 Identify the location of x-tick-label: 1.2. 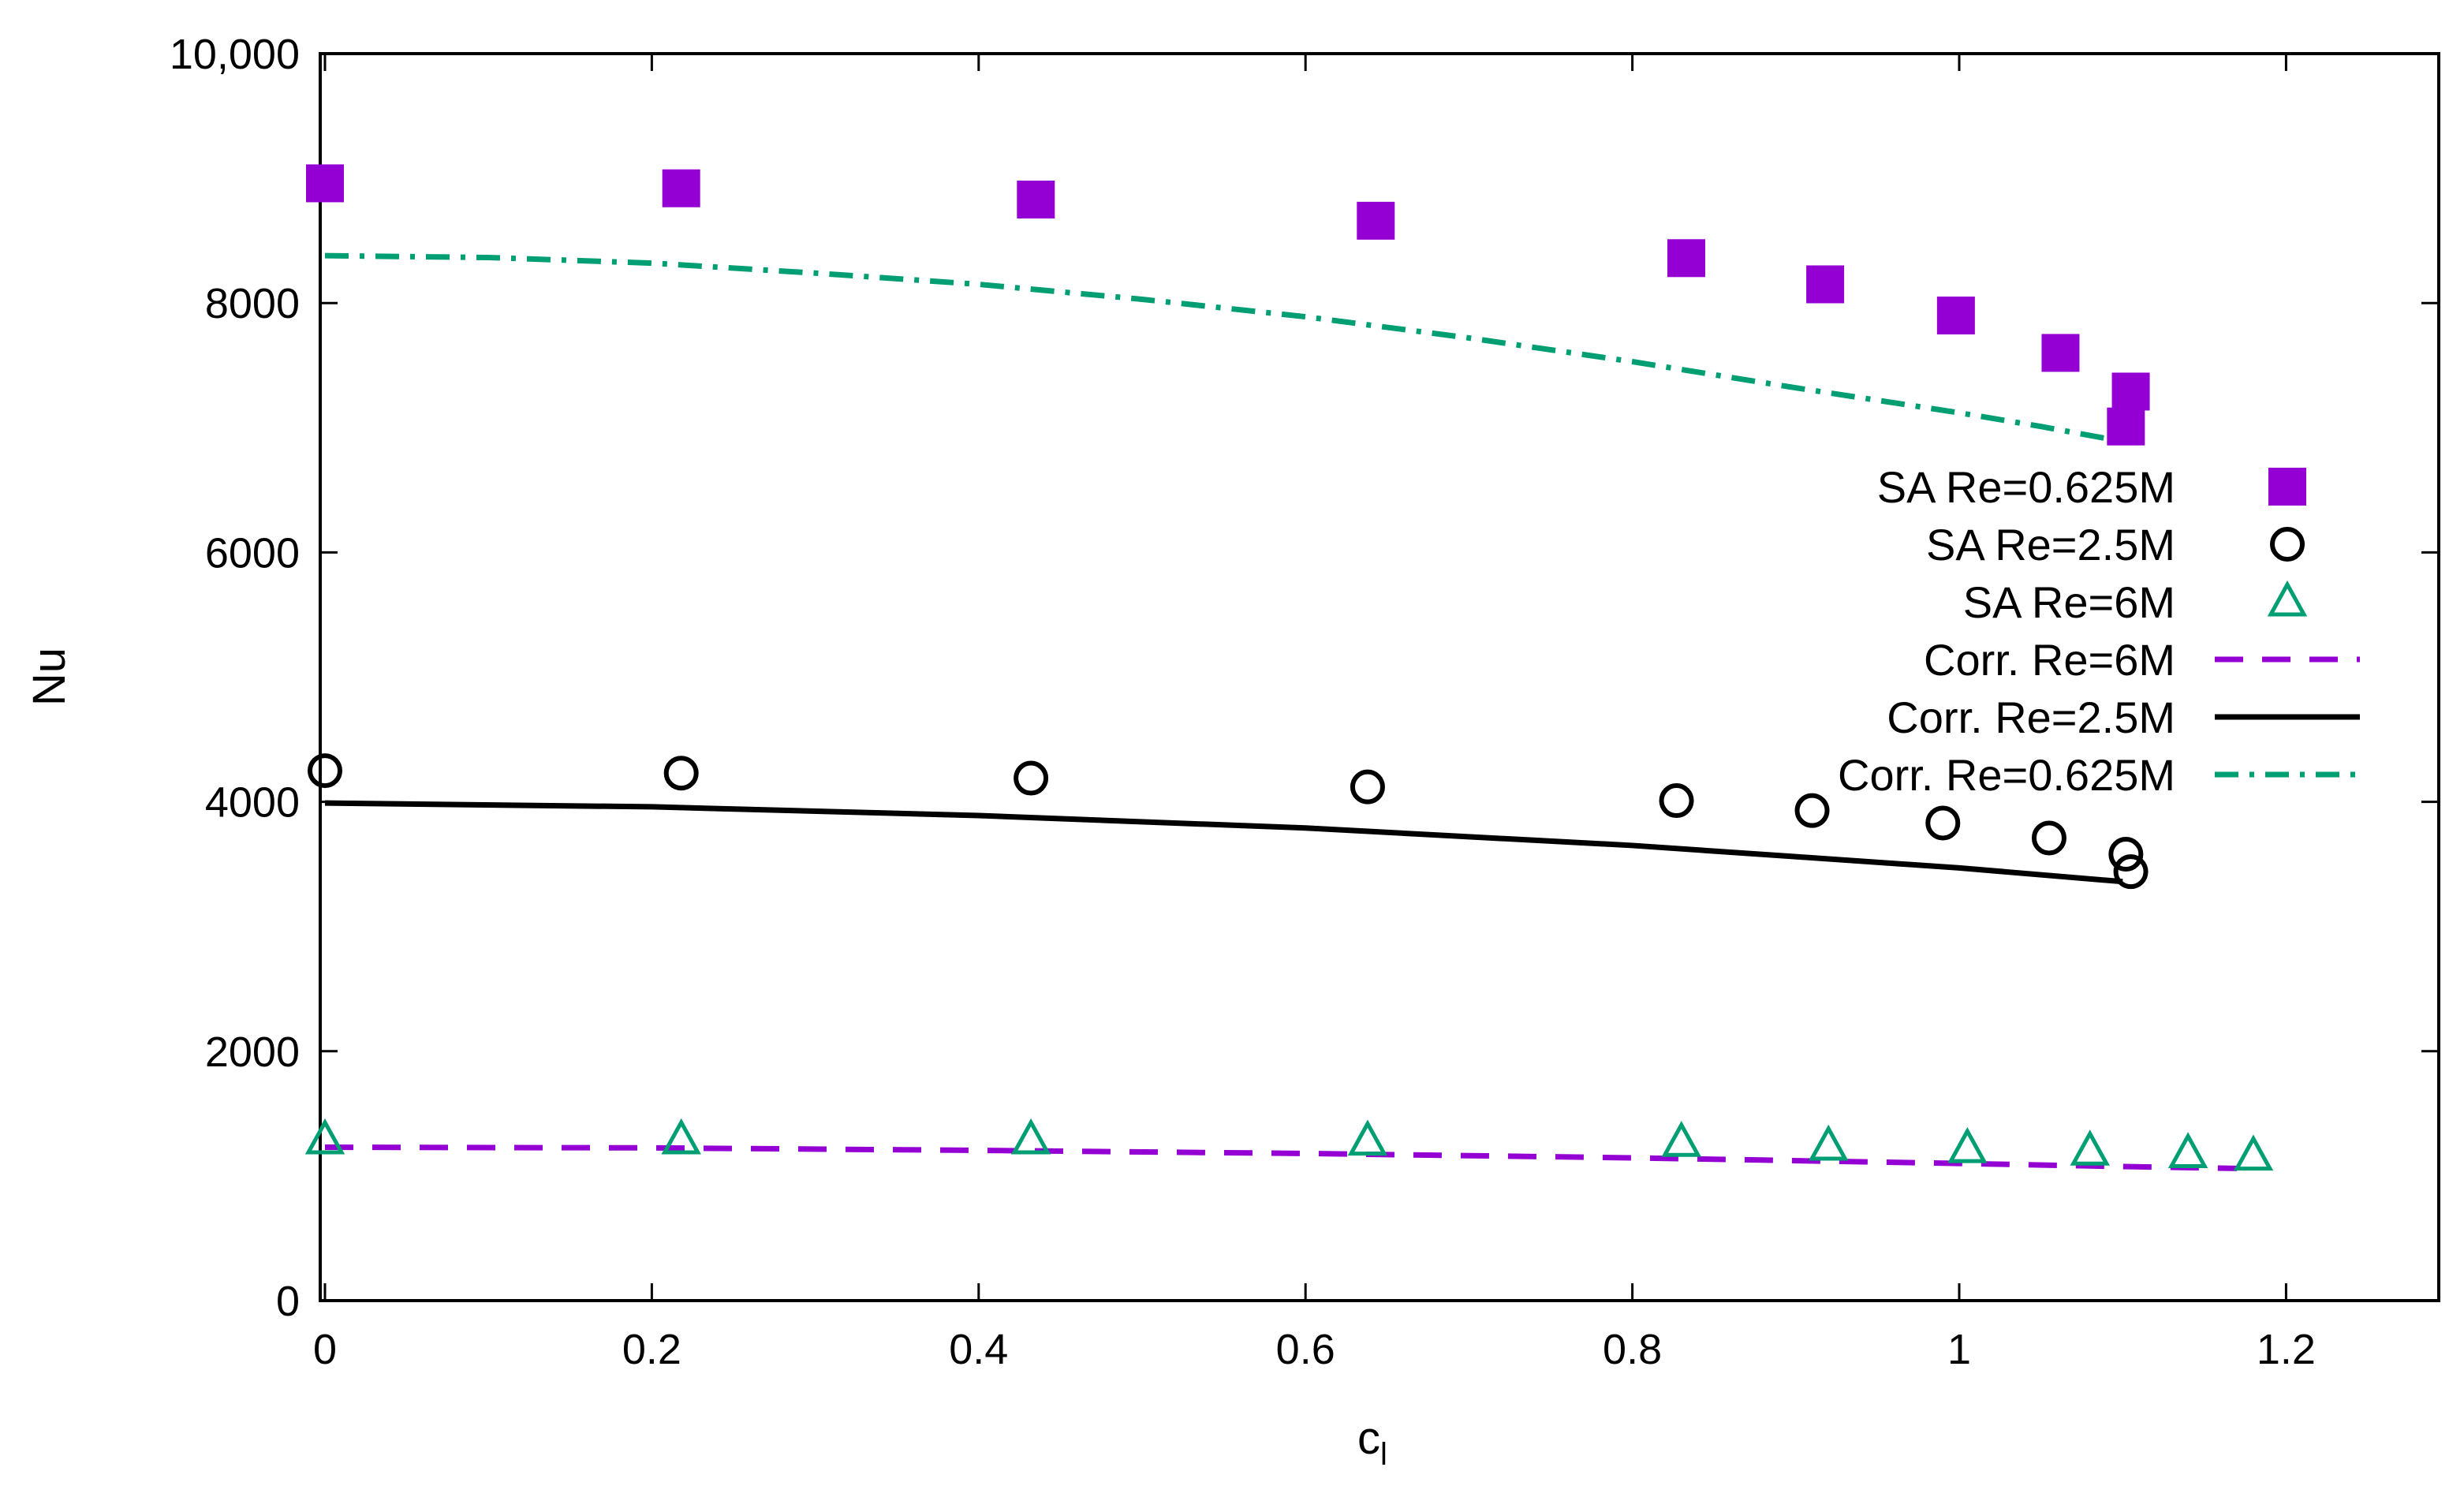
(2286, 1349).